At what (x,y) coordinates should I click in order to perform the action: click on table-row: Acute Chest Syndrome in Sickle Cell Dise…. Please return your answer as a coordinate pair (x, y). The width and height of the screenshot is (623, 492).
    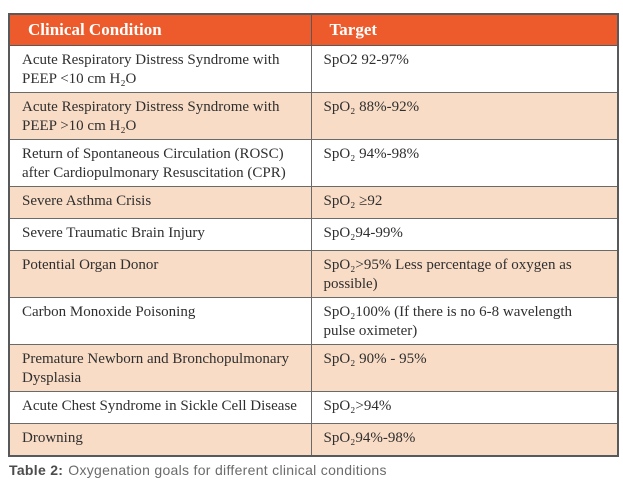
    Looking at the image, I should click on (313, 407).